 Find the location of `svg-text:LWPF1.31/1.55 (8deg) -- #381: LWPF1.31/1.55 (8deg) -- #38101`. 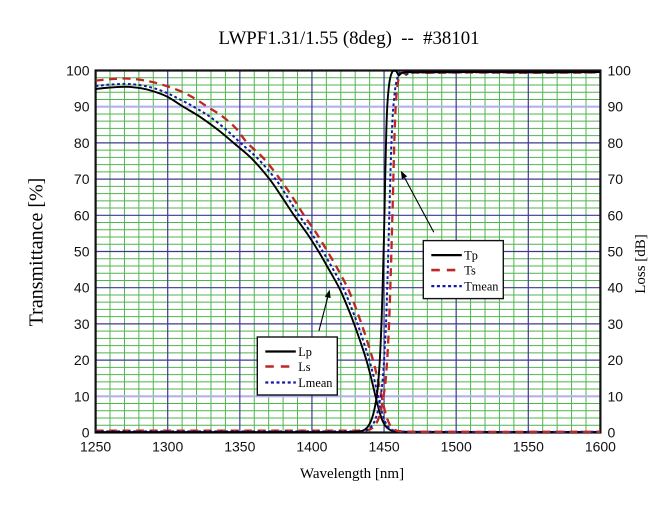

svg-text:LWPF1.31/1.55 (8deg) -- #381: LWPF1.31/1.55 (8deg) -- #38101 is located at coordinates (349, 38).